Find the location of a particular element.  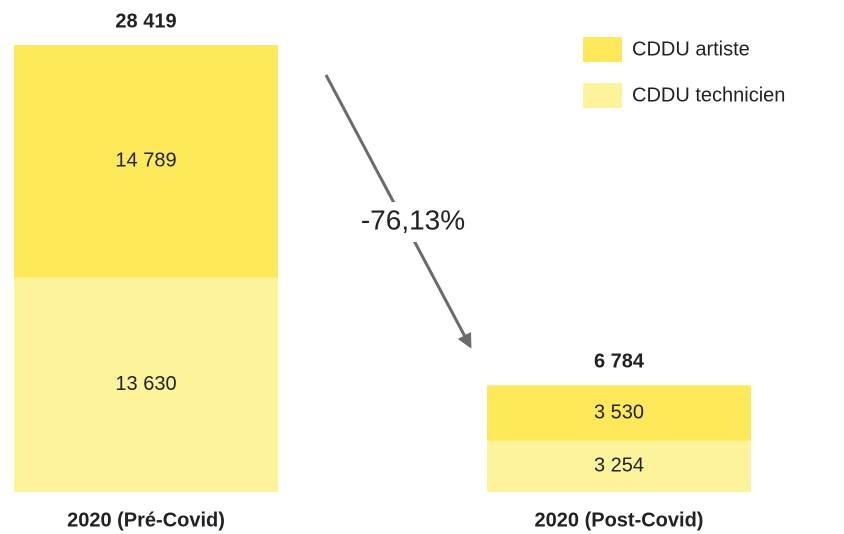

total-label: 28 419 is located at coordinates (145, 21).